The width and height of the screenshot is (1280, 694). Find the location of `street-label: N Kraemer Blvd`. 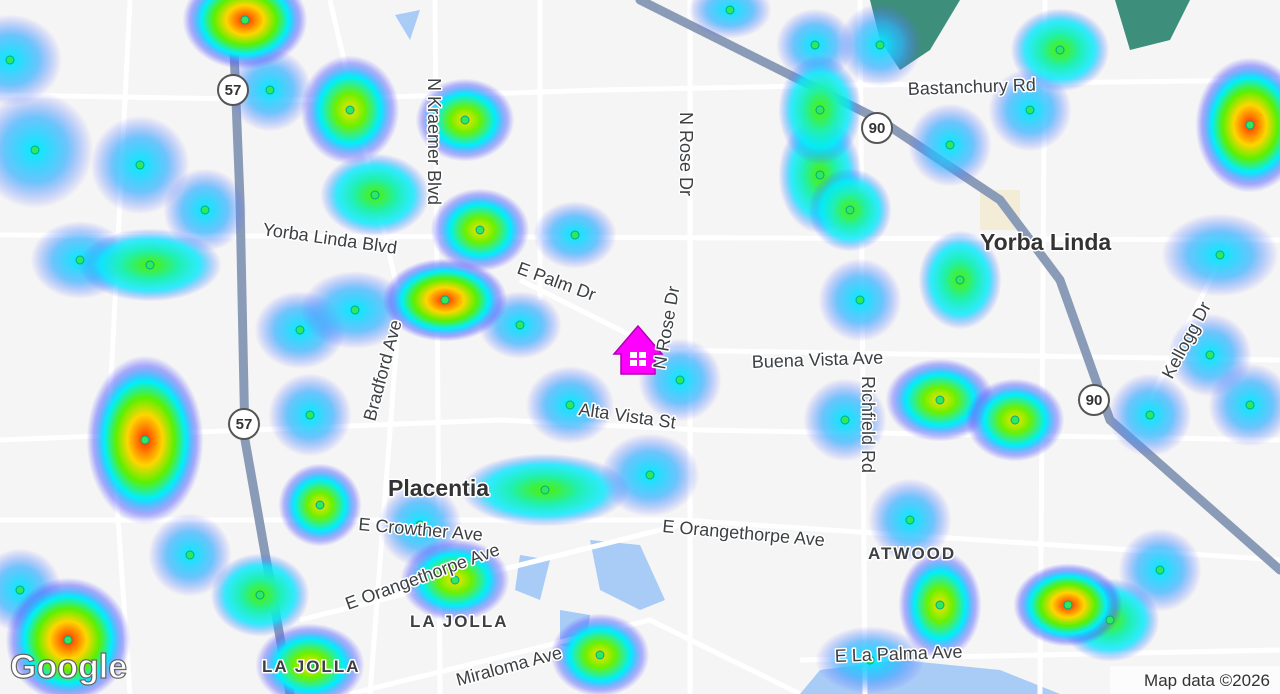

street-label: N Kraemer Blvd is located at coordinates (434, 141).